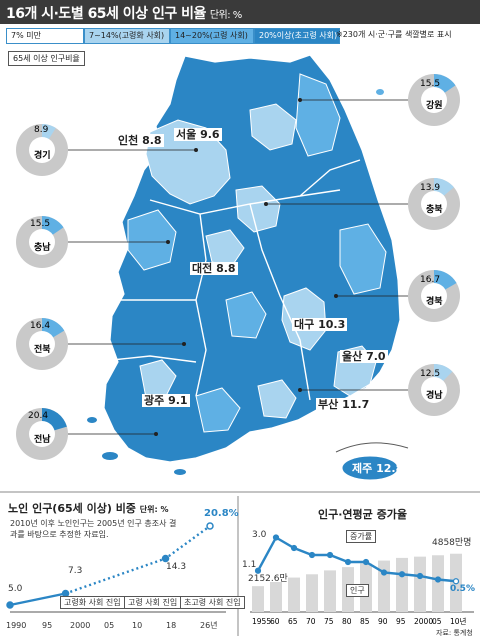 Image resolution: width=480 pixels, height=641 pixels. I want to click on city-value-daejeon: 8.8, so click(226, 268).